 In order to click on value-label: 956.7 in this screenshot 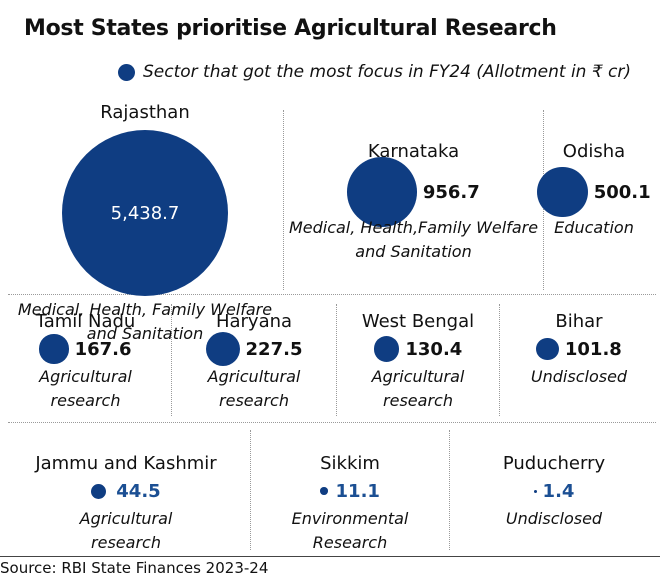, I will do `click(451, 192)`.